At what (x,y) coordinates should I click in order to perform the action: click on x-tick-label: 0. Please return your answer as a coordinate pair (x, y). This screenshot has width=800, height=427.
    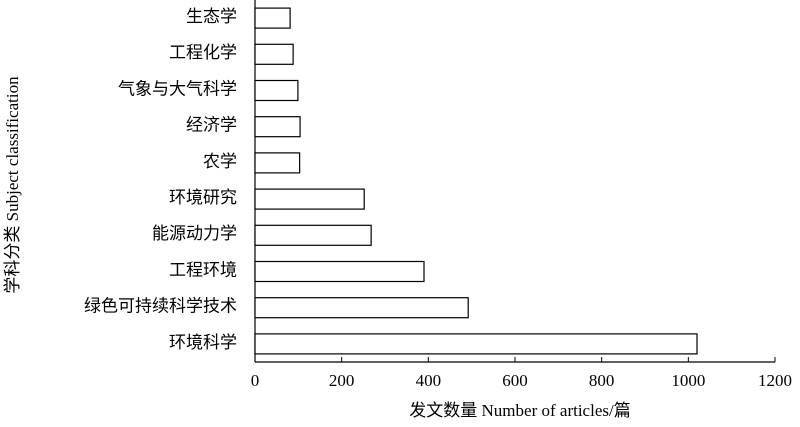
    Looking at the image, I should click on (255, 380).